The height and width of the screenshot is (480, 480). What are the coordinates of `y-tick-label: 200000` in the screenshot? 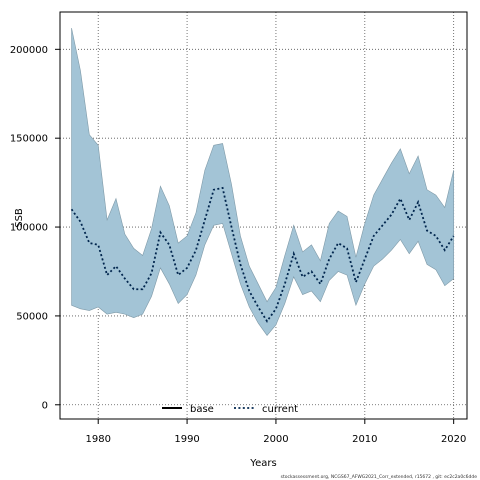 It's located at (29, 50).